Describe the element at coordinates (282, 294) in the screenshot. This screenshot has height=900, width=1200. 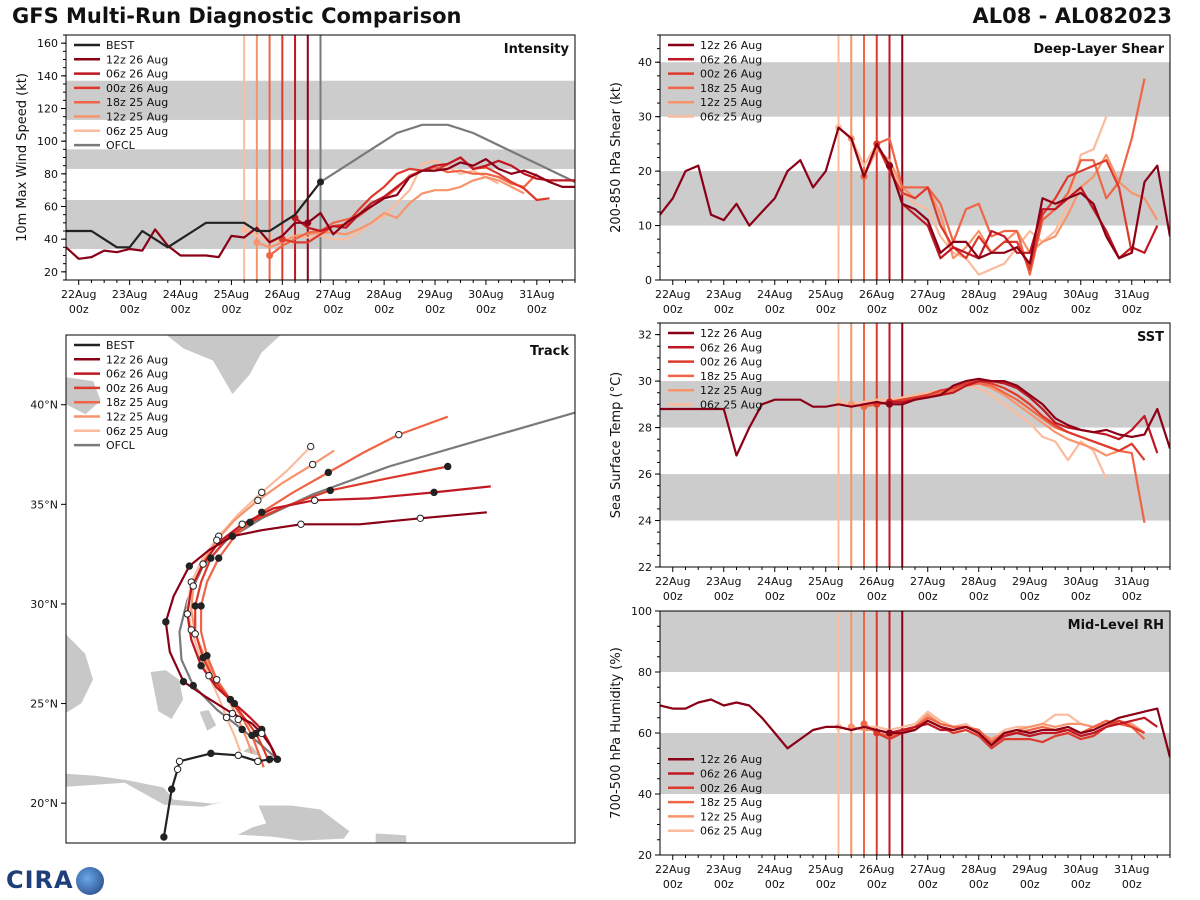
I see `intensity-xtick-label: 26Aug` at that location.